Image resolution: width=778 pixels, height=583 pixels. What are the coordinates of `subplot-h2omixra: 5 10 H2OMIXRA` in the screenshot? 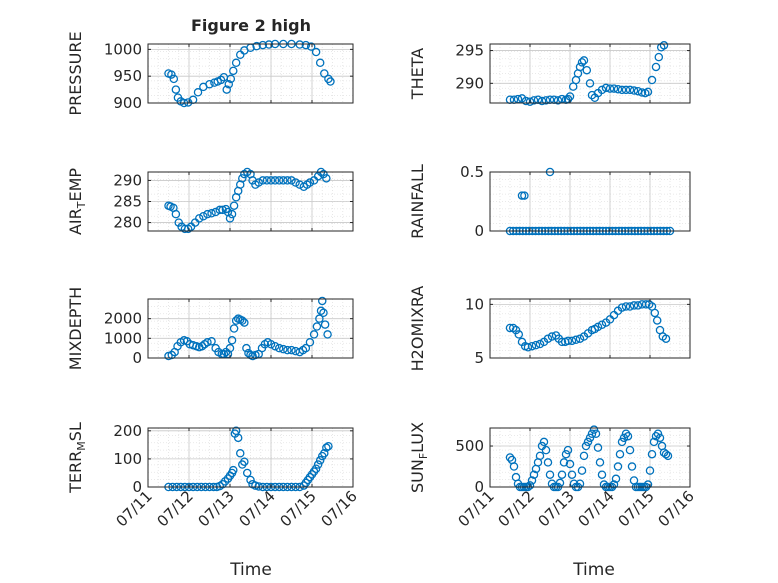 It's located at (549, 329).